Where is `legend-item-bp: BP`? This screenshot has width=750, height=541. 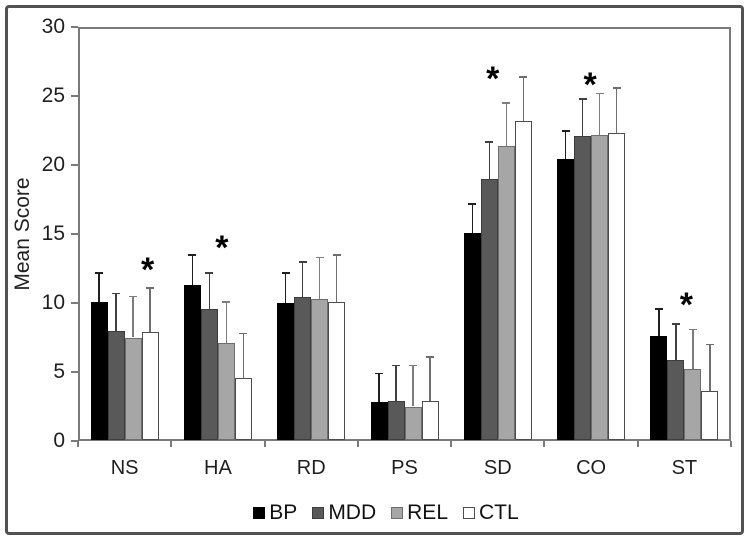
legend-item-bp: BP is located at coordinates (275, 513).